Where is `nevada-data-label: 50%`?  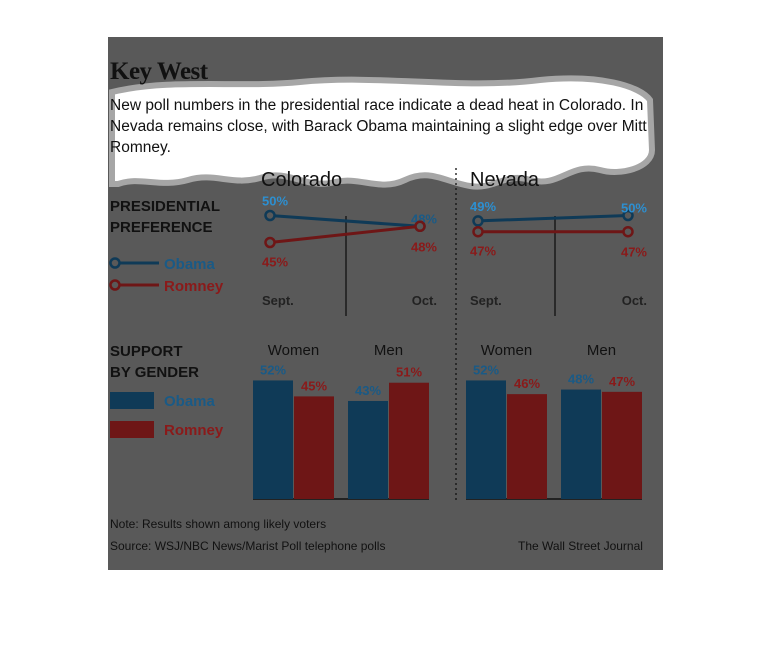
nevada-data-label: 50% is located at coordinates (634, 208).